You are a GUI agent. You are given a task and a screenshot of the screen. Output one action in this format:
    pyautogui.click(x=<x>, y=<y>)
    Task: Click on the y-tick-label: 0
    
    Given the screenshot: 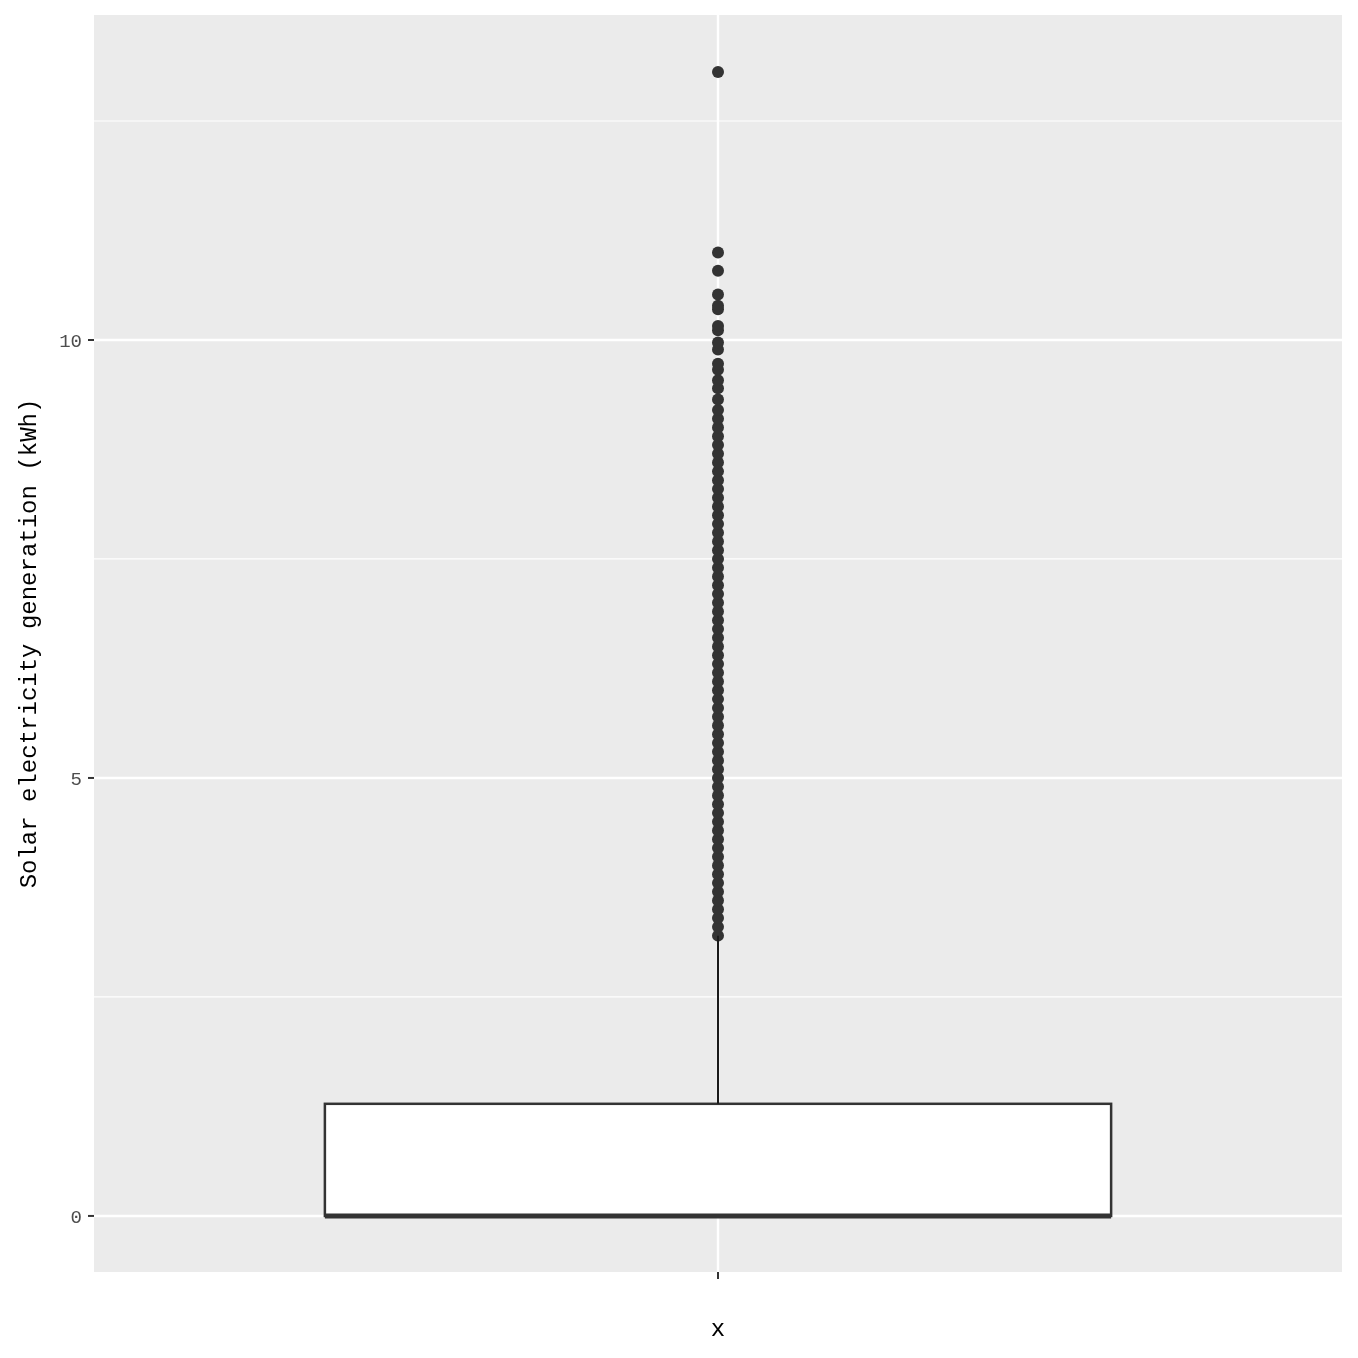 What is the action you would take?
    pyautogui.click(x=76, y=1217)
    